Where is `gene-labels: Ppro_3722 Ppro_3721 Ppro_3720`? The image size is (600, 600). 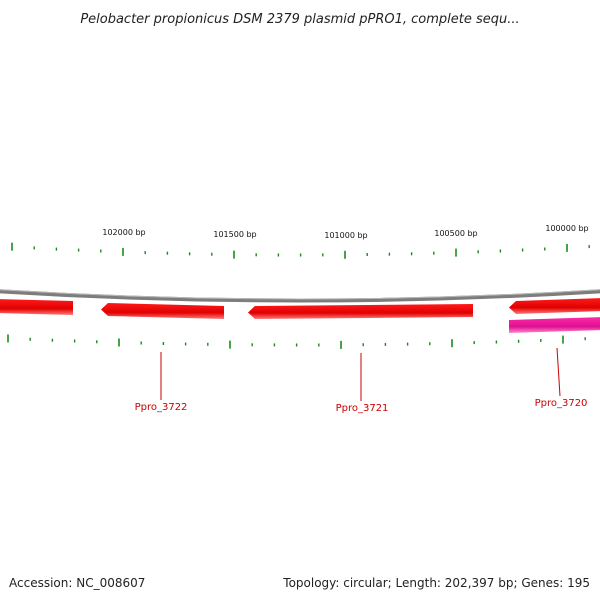 gene-labels: Ppro_3722 Ppro_3721 Ppro_3720 is located at coordinates (361, 406).